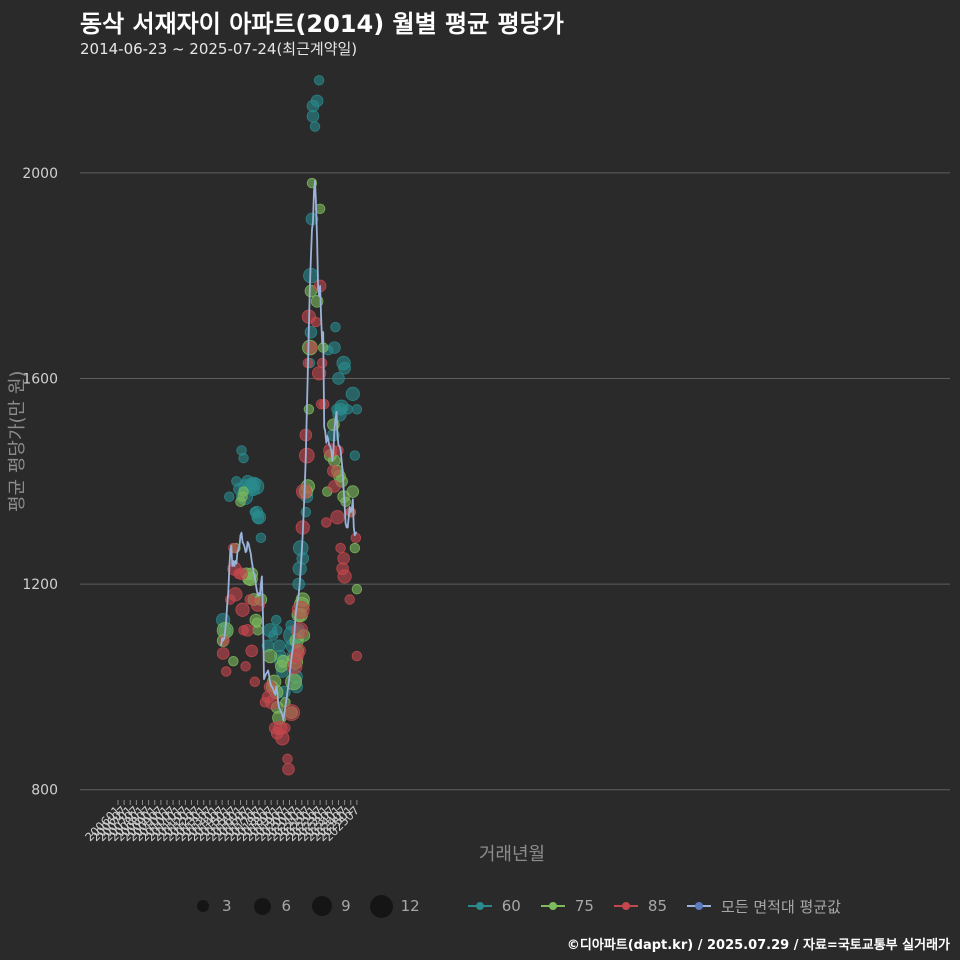 The width and height of the screenshot is (960, 960). What do you see at coordinates (213, 906) in the screenshot?
I see `size-legend-3: 3` at bounding box center [213, 906].